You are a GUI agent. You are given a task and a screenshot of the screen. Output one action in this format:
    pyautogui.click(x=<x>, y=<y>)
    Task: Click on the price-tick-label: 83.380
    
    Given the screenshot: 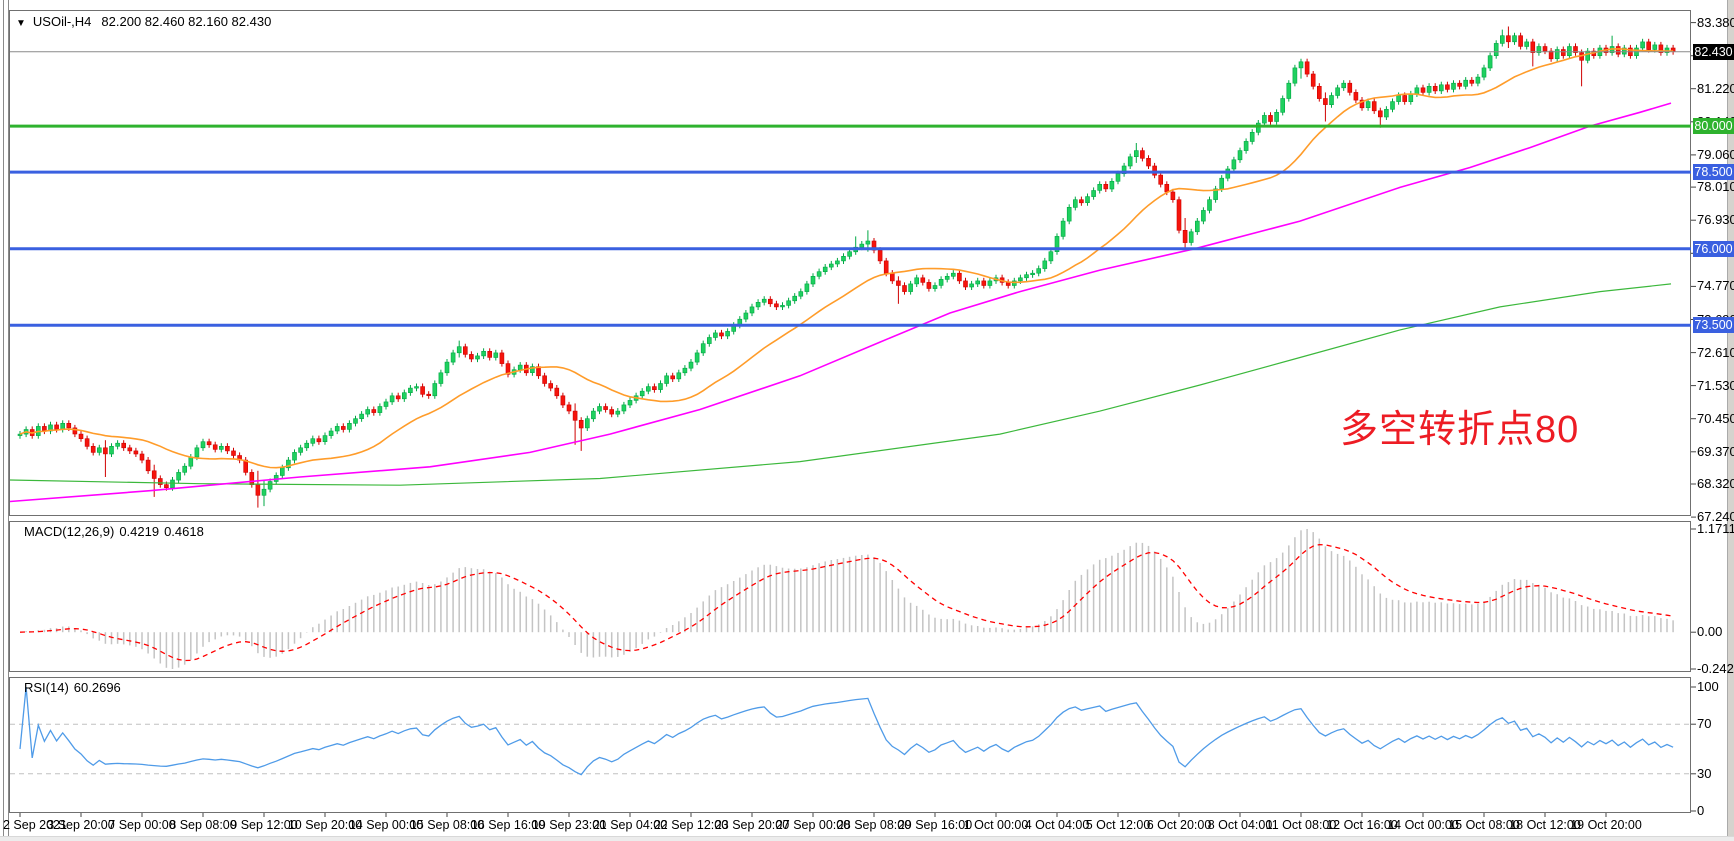 What is the action you would take?
    pyautogui.click(x=1715, y=22)
    